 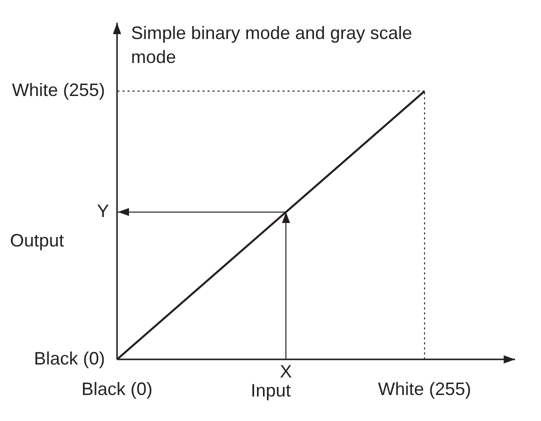 I want to click on ref-line-label: X, so click(x=286, y=371).